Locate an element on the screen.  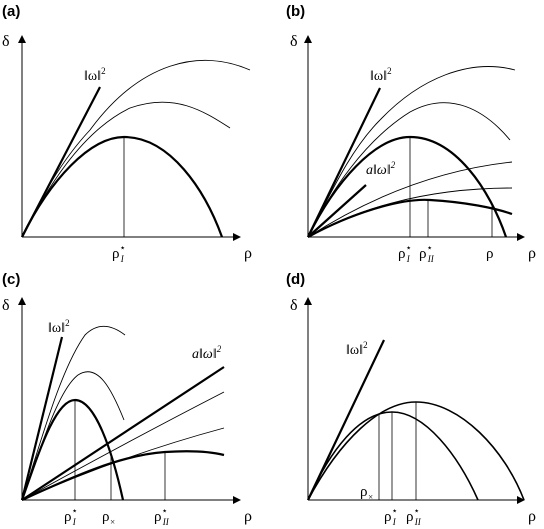
panel-c-curve-upper is located at coordinates (73, 413).